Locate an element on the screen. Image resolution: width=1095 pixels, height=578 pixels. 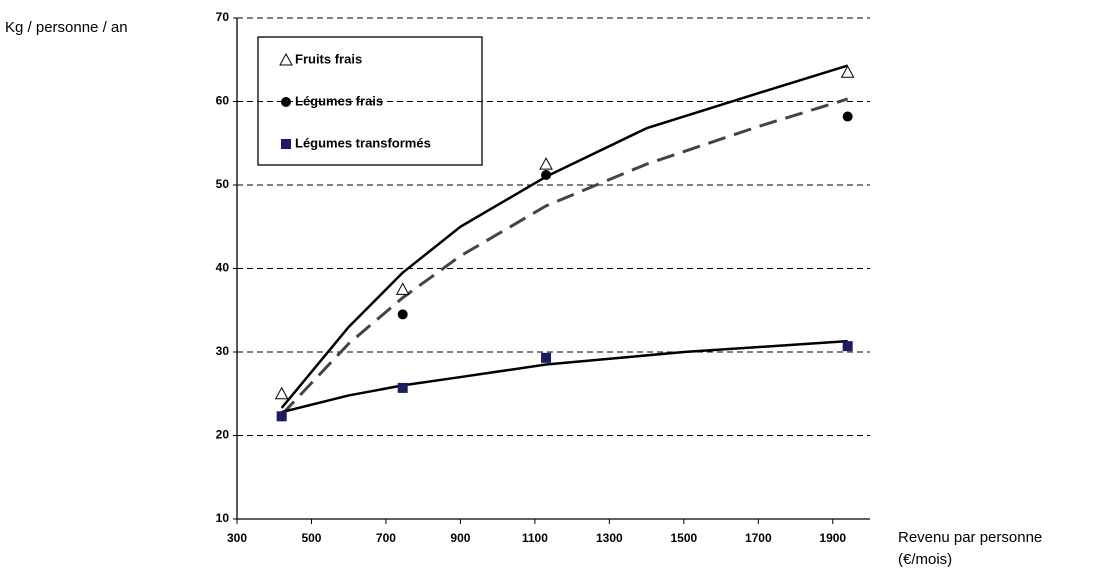
y-tick-label: 40 is located at coordinates (223, 268).